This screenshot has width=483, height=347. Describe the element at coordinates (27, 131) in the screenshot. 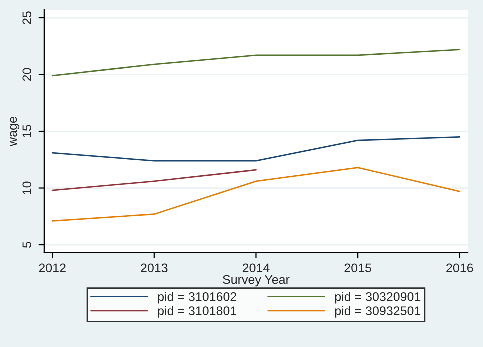

I see `y-tick-label: 15` at that location.